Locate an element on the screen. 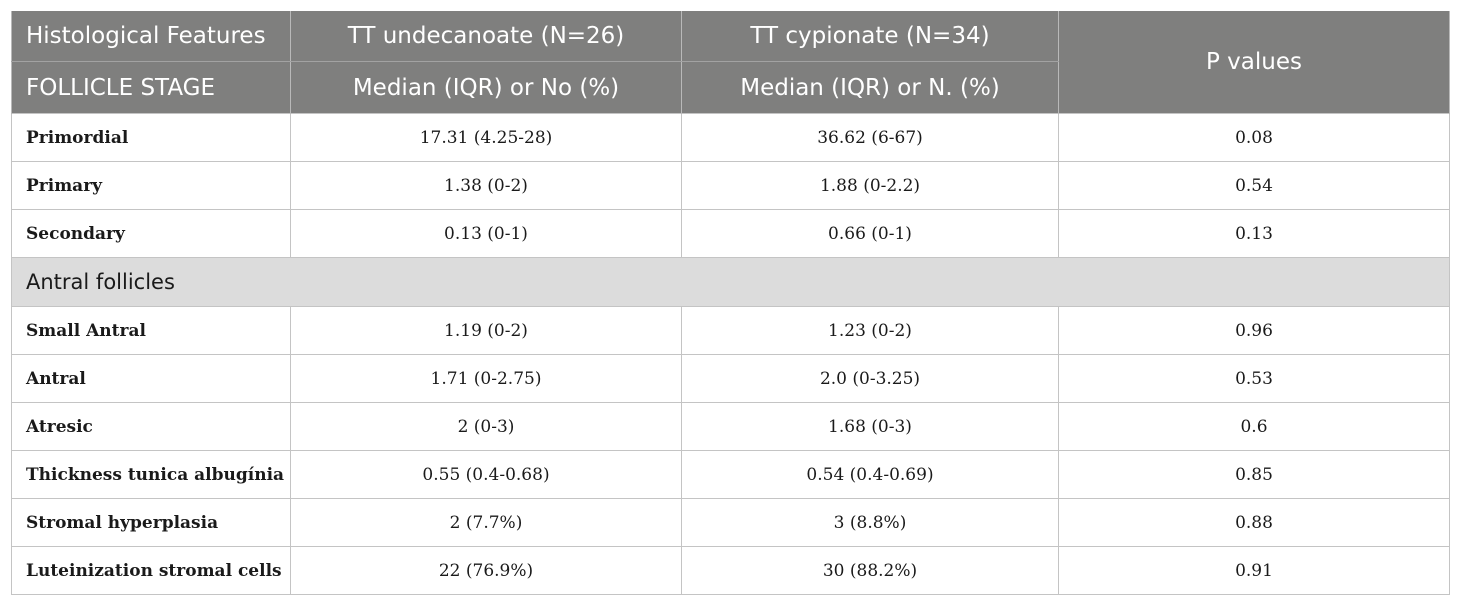  table-row: Antral 1.71 (0-2.75) 2.0 (0-3.25) 0.53 is located at coordinates (730, 378).